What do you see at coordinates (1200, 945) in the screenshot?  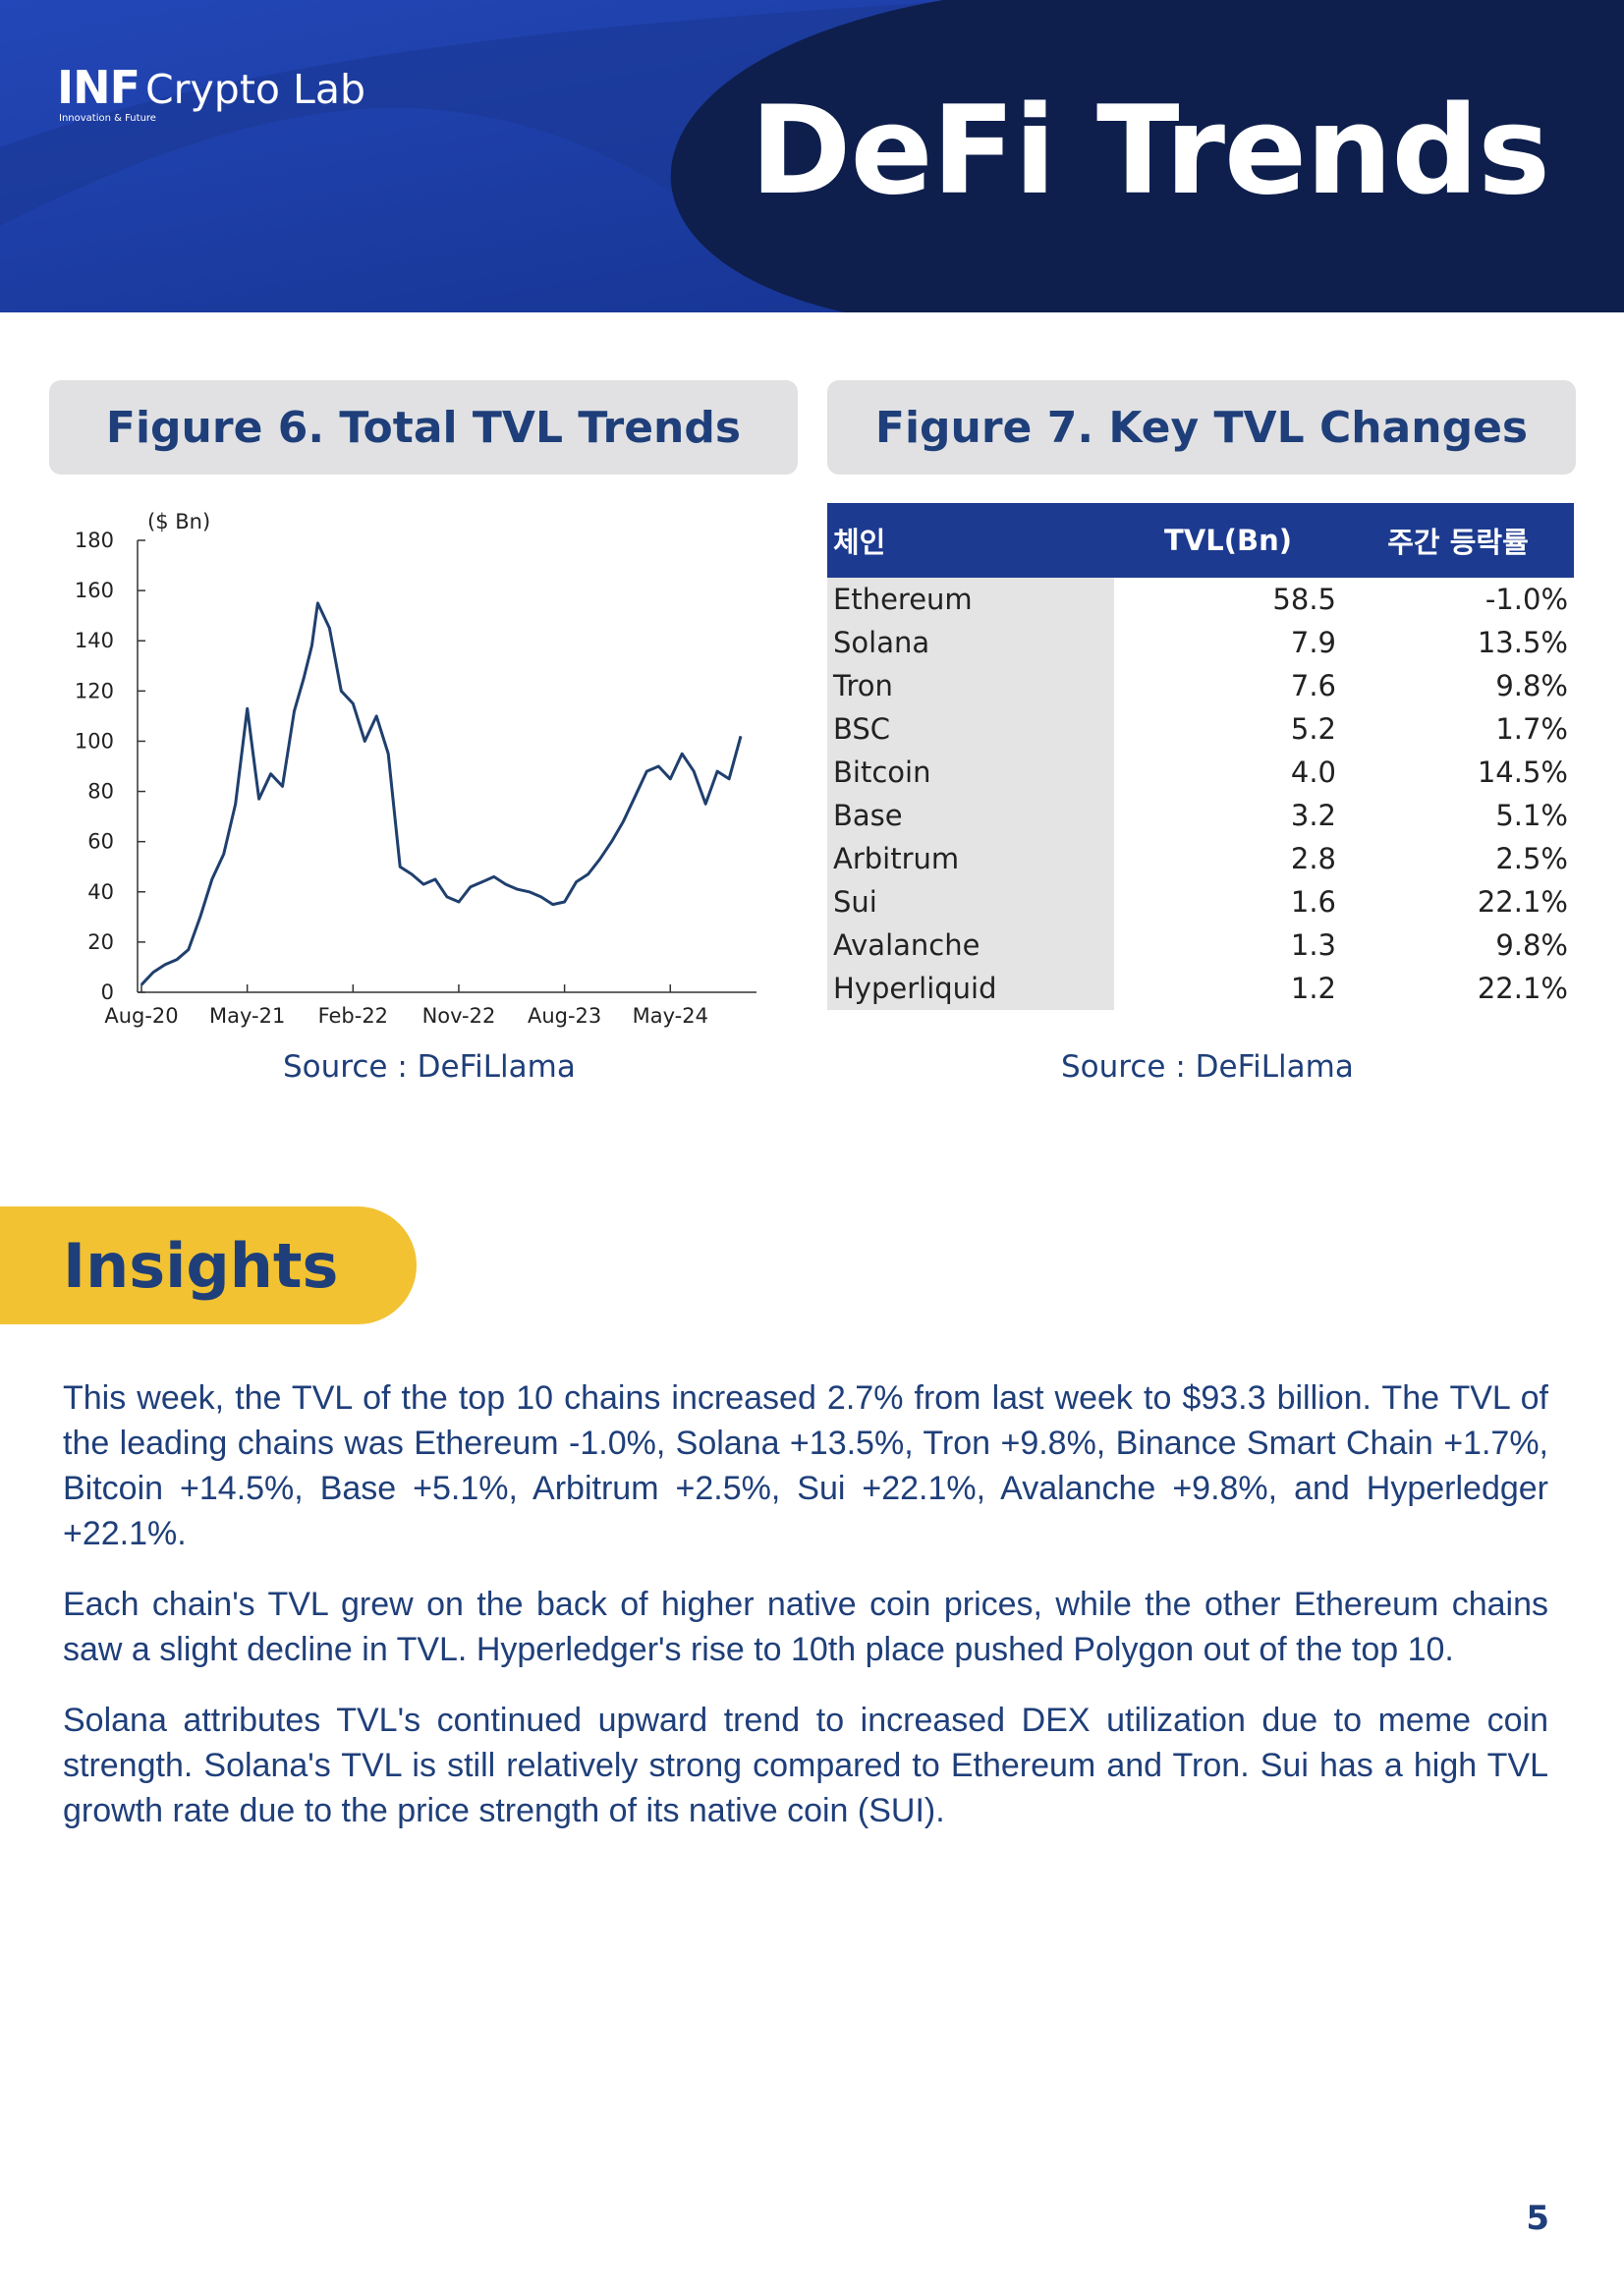 I see `table-row: Avalanche 1.3 9.8%` at bounding box center [1200, 945].